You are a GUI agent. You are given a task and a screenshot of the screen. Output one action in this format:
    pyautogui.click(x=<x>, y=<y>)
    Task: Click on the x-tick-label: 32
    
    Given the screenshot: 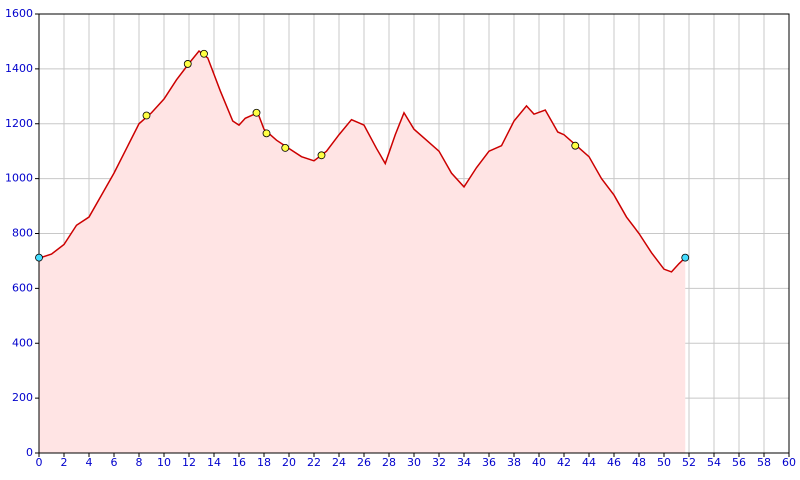 What is the action you would take?
    pyautogui.click(x=439, y=462)
    